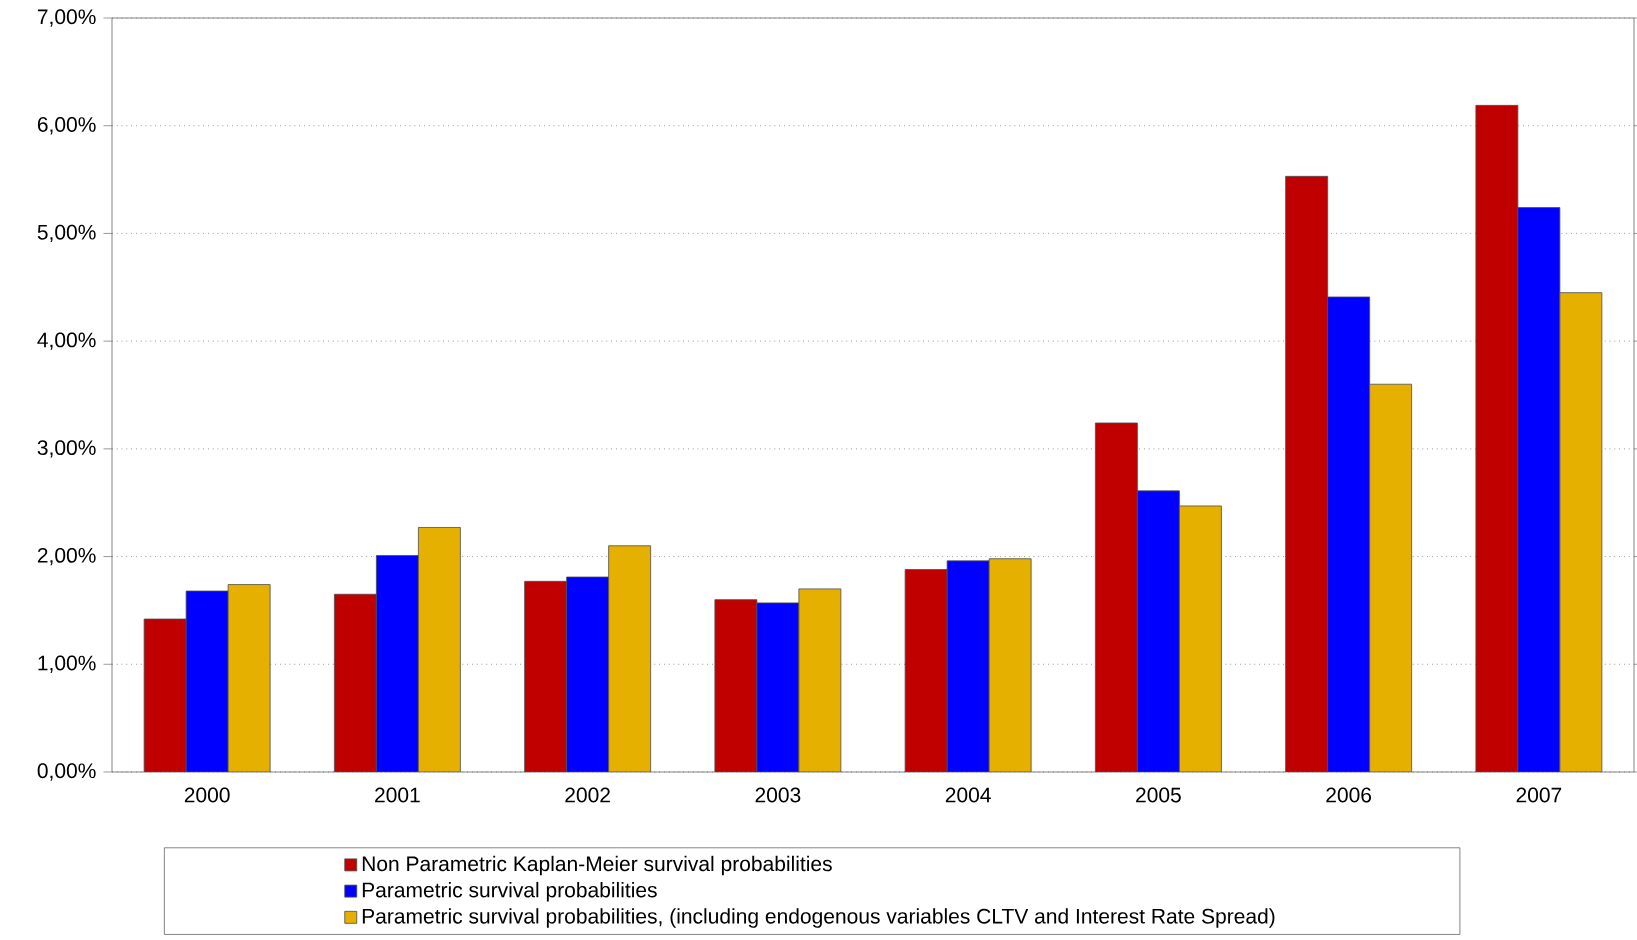 This screenshot has height=940, width=1637. What do you see at coordinates (397, 795) in the screenshot?
I see `x-tick-label: 2001` at bounding box center [397, 795].